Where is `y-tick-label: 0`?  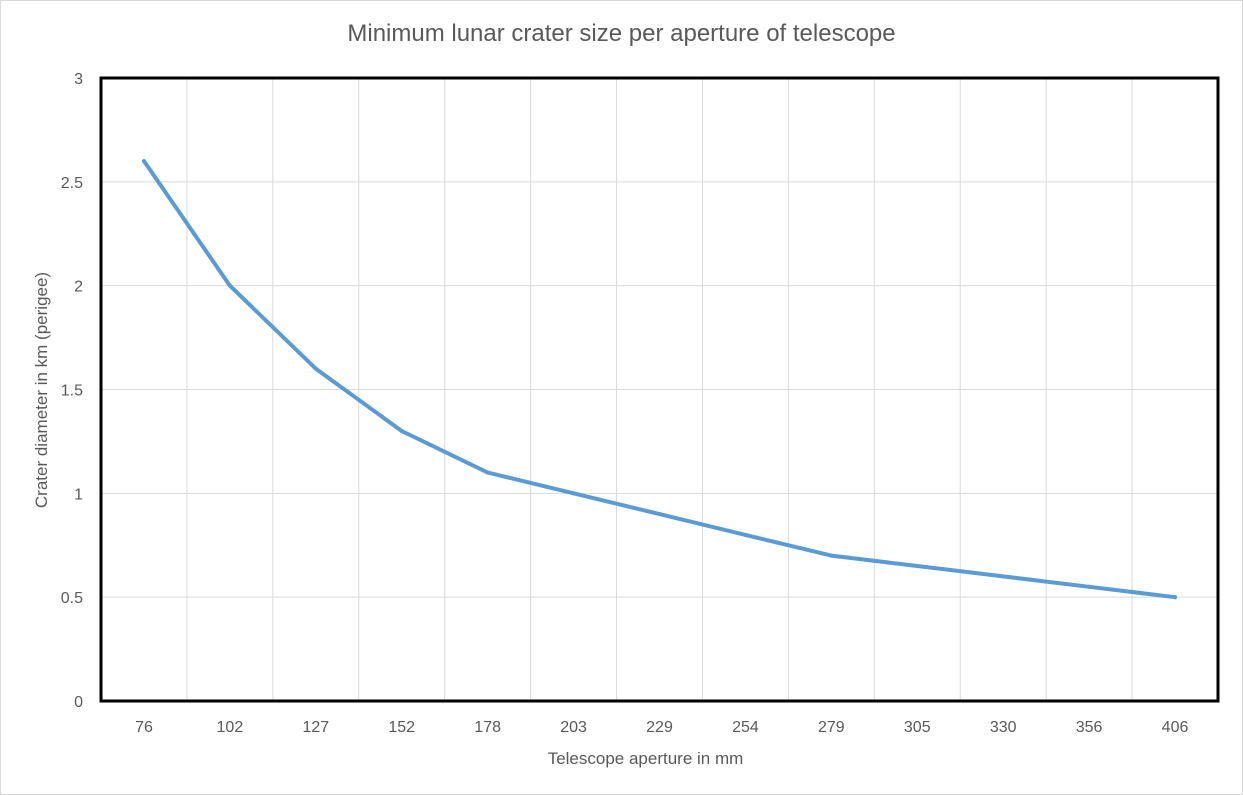
y-tick-label: 0 is located at coordinates (78, 702).